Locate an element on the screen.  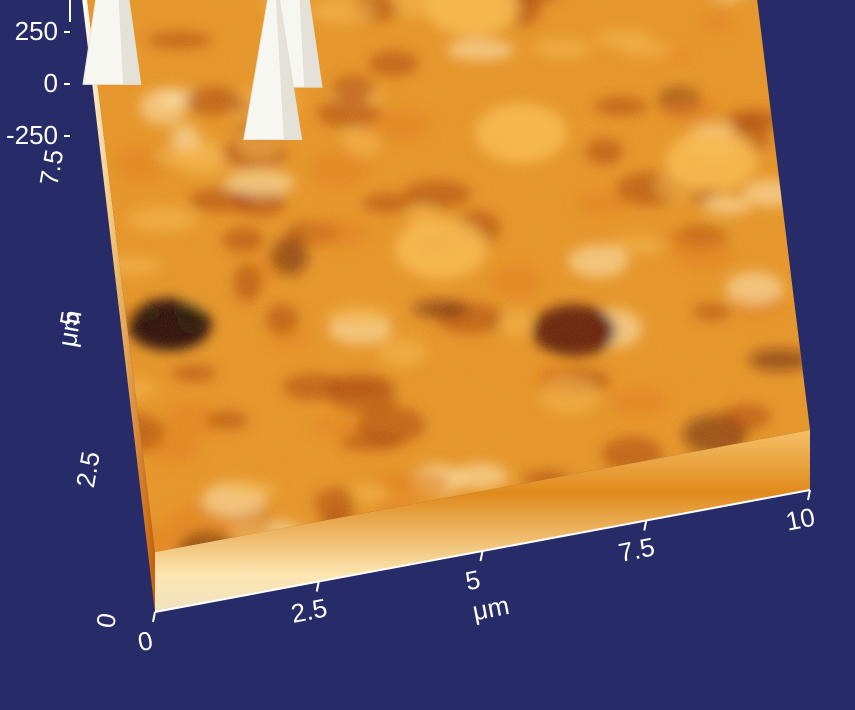
y-axis-title: μm is located at coordinates (70, 328).